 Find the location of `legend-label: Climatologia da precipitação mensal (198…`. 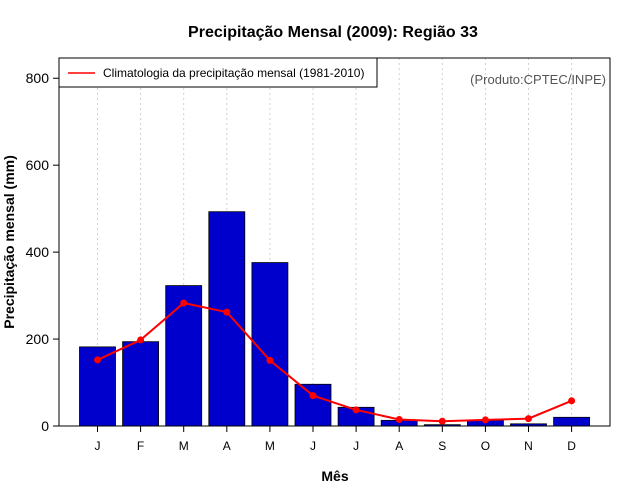

legend-label: Climatologia da precipitação mensal (198… is located at coordinates (233, 73).